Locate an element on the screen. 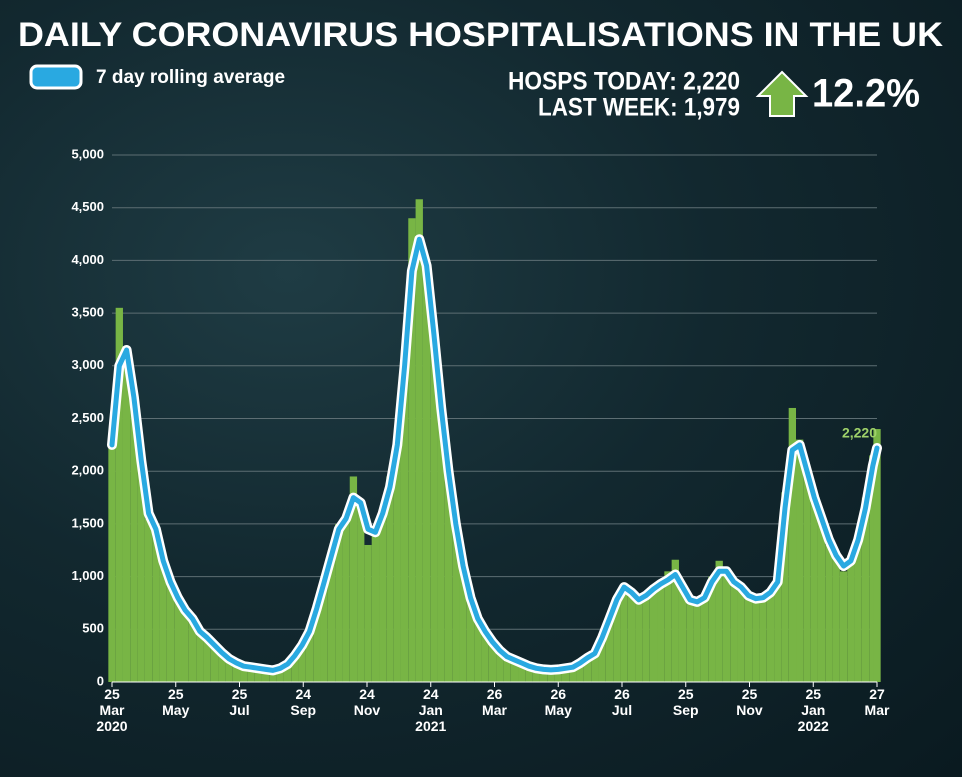  x-tick-label: 27 Mar is located at coordinates (877, 702).